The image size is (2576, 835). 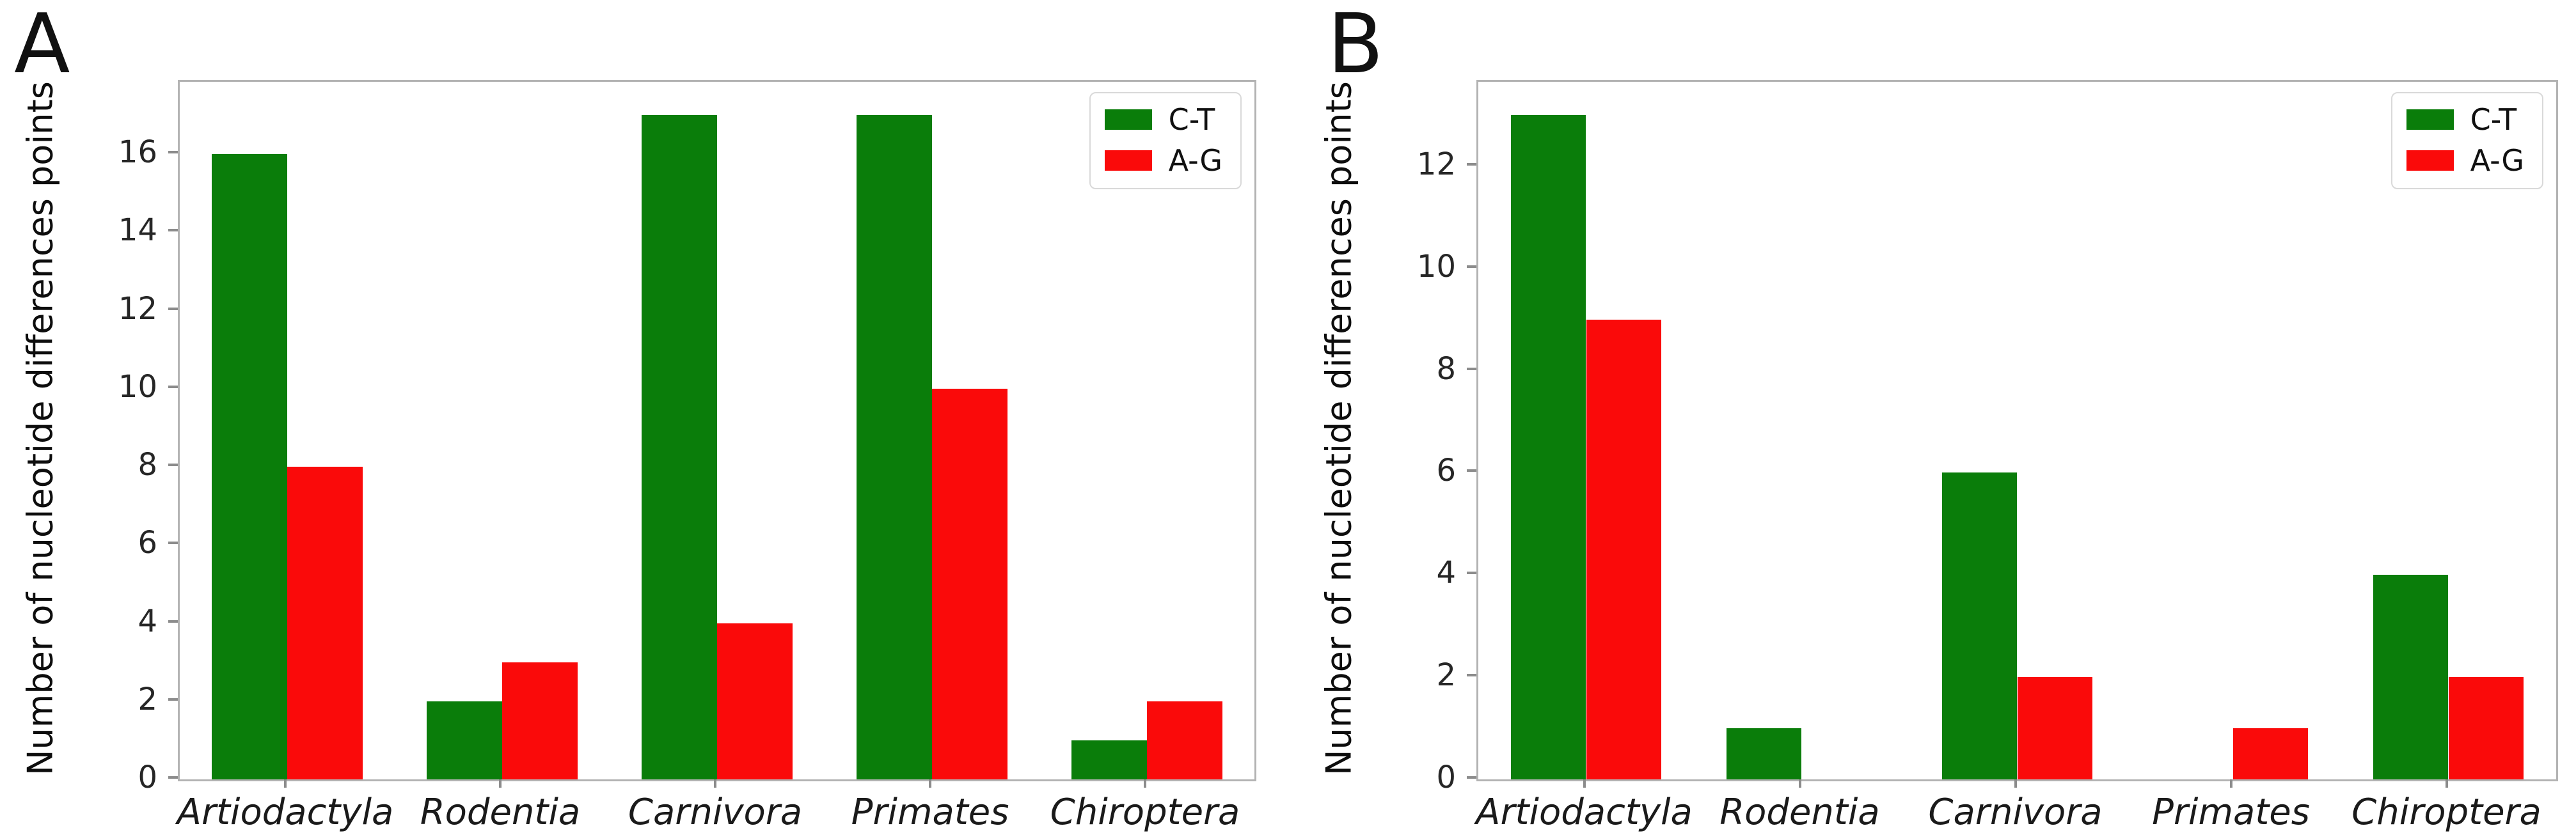 What do you see at coordinates (1355, 46) in the screenshot?
I see `panel-b-letter: B` at bounding box center [1355, 46].